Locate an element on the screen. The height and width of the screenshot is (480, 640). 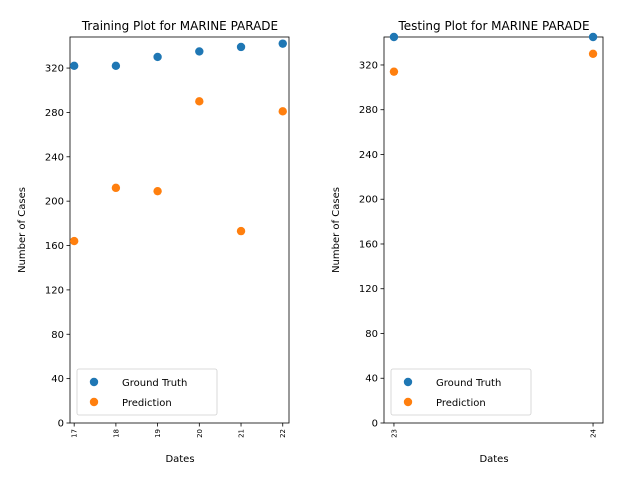
training-x-tick-label: 17 is located at coordinates (75, 433).